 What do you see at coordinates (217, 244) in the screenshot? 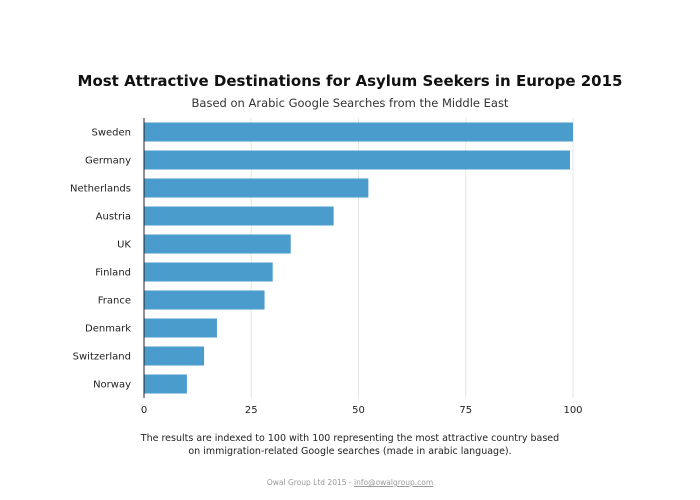
I see `bar-uk` at bounding box center [217, 244].